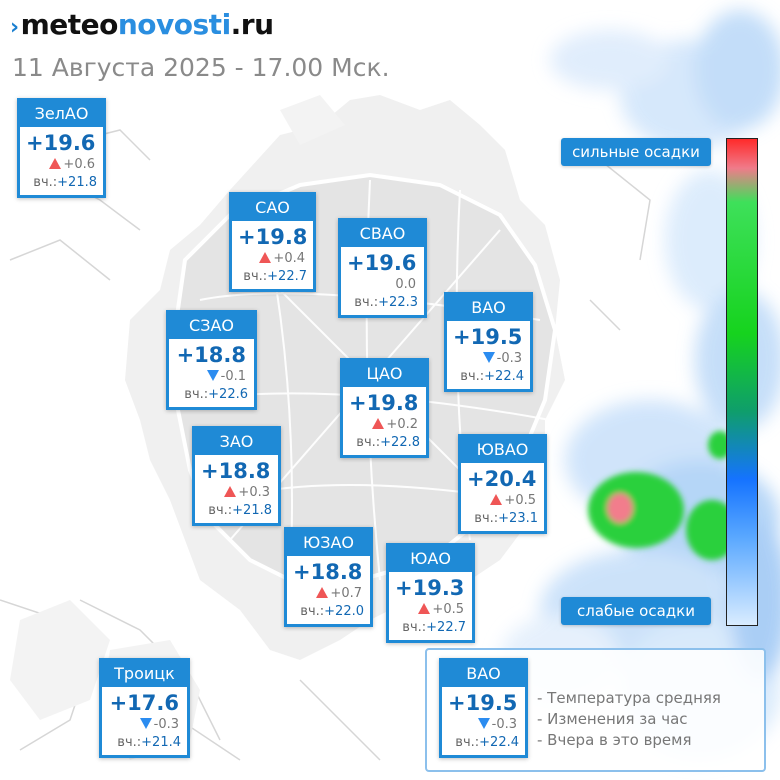 The height and width of the screenshot is (780, 780). Describe the element at coordinates (388, 442) in the screenshot. I see `yesterday-temperature: вч.:+22.8` at that location.